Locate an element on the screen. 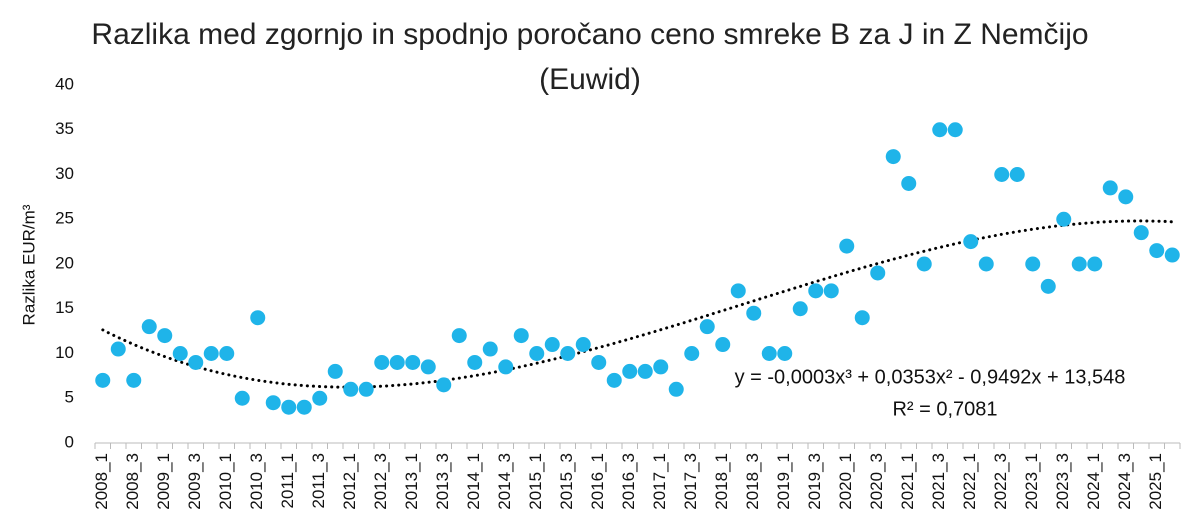  x-tick-label: 2008_3 is located at coordinates (132, 481).